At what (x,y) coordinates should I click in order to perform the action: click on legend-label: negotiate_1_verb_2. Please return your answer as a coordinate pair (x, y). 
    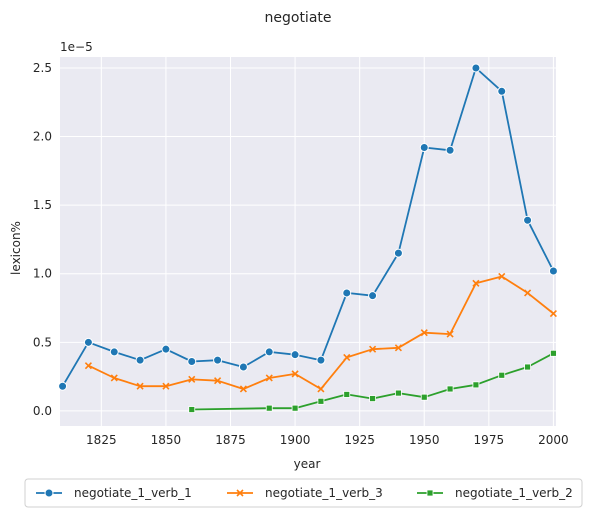
    Looking at the image, I should click on (514, 493).